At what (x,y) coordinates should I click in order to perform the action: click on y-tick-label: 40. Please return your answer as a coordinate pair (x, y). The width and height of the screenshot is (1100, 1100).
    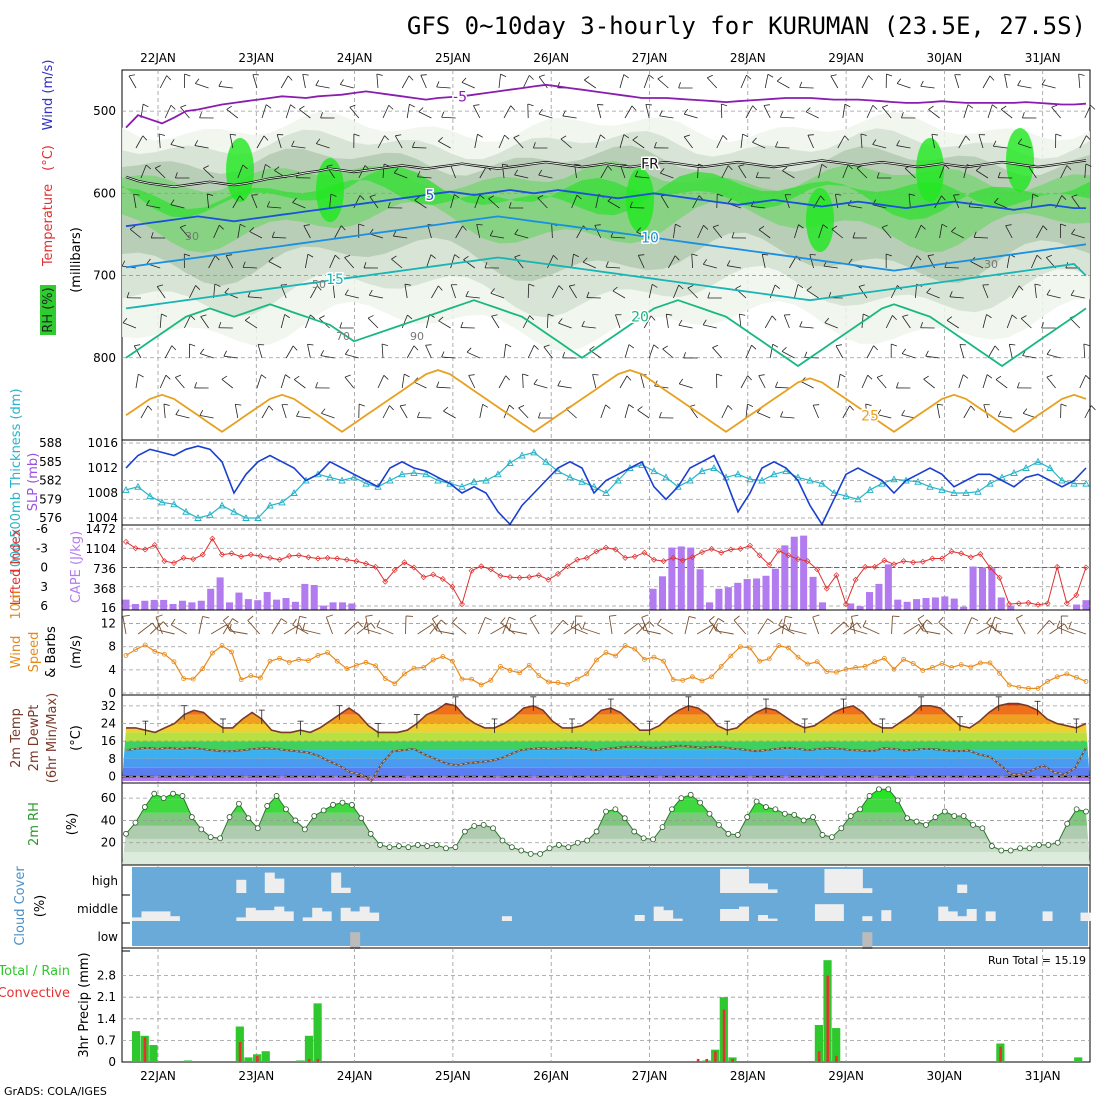
    Looking at the image, I should click on (108, 820).